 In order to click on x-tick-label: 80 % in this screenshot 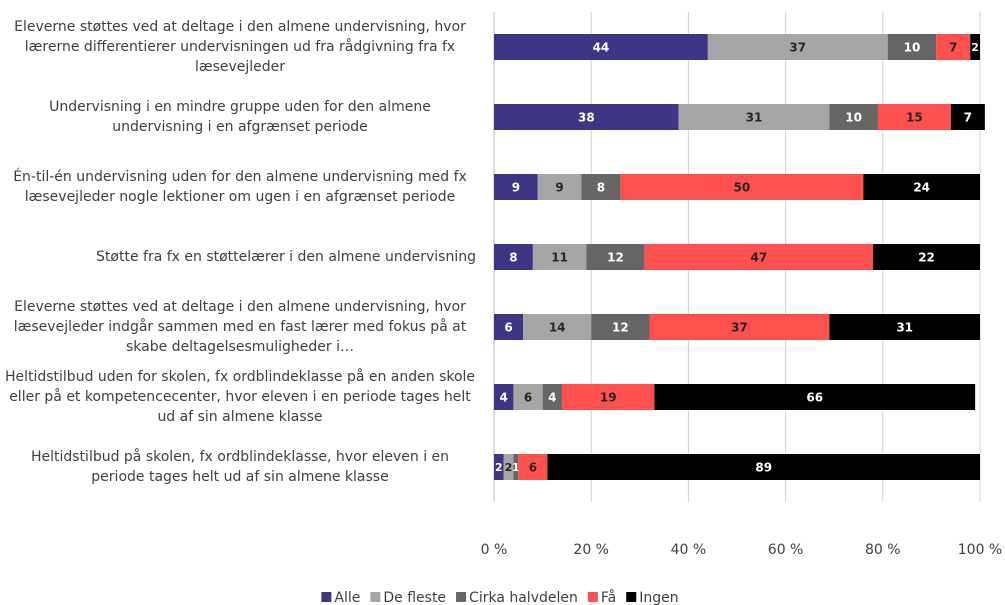, I will do `click(883, 550)`.